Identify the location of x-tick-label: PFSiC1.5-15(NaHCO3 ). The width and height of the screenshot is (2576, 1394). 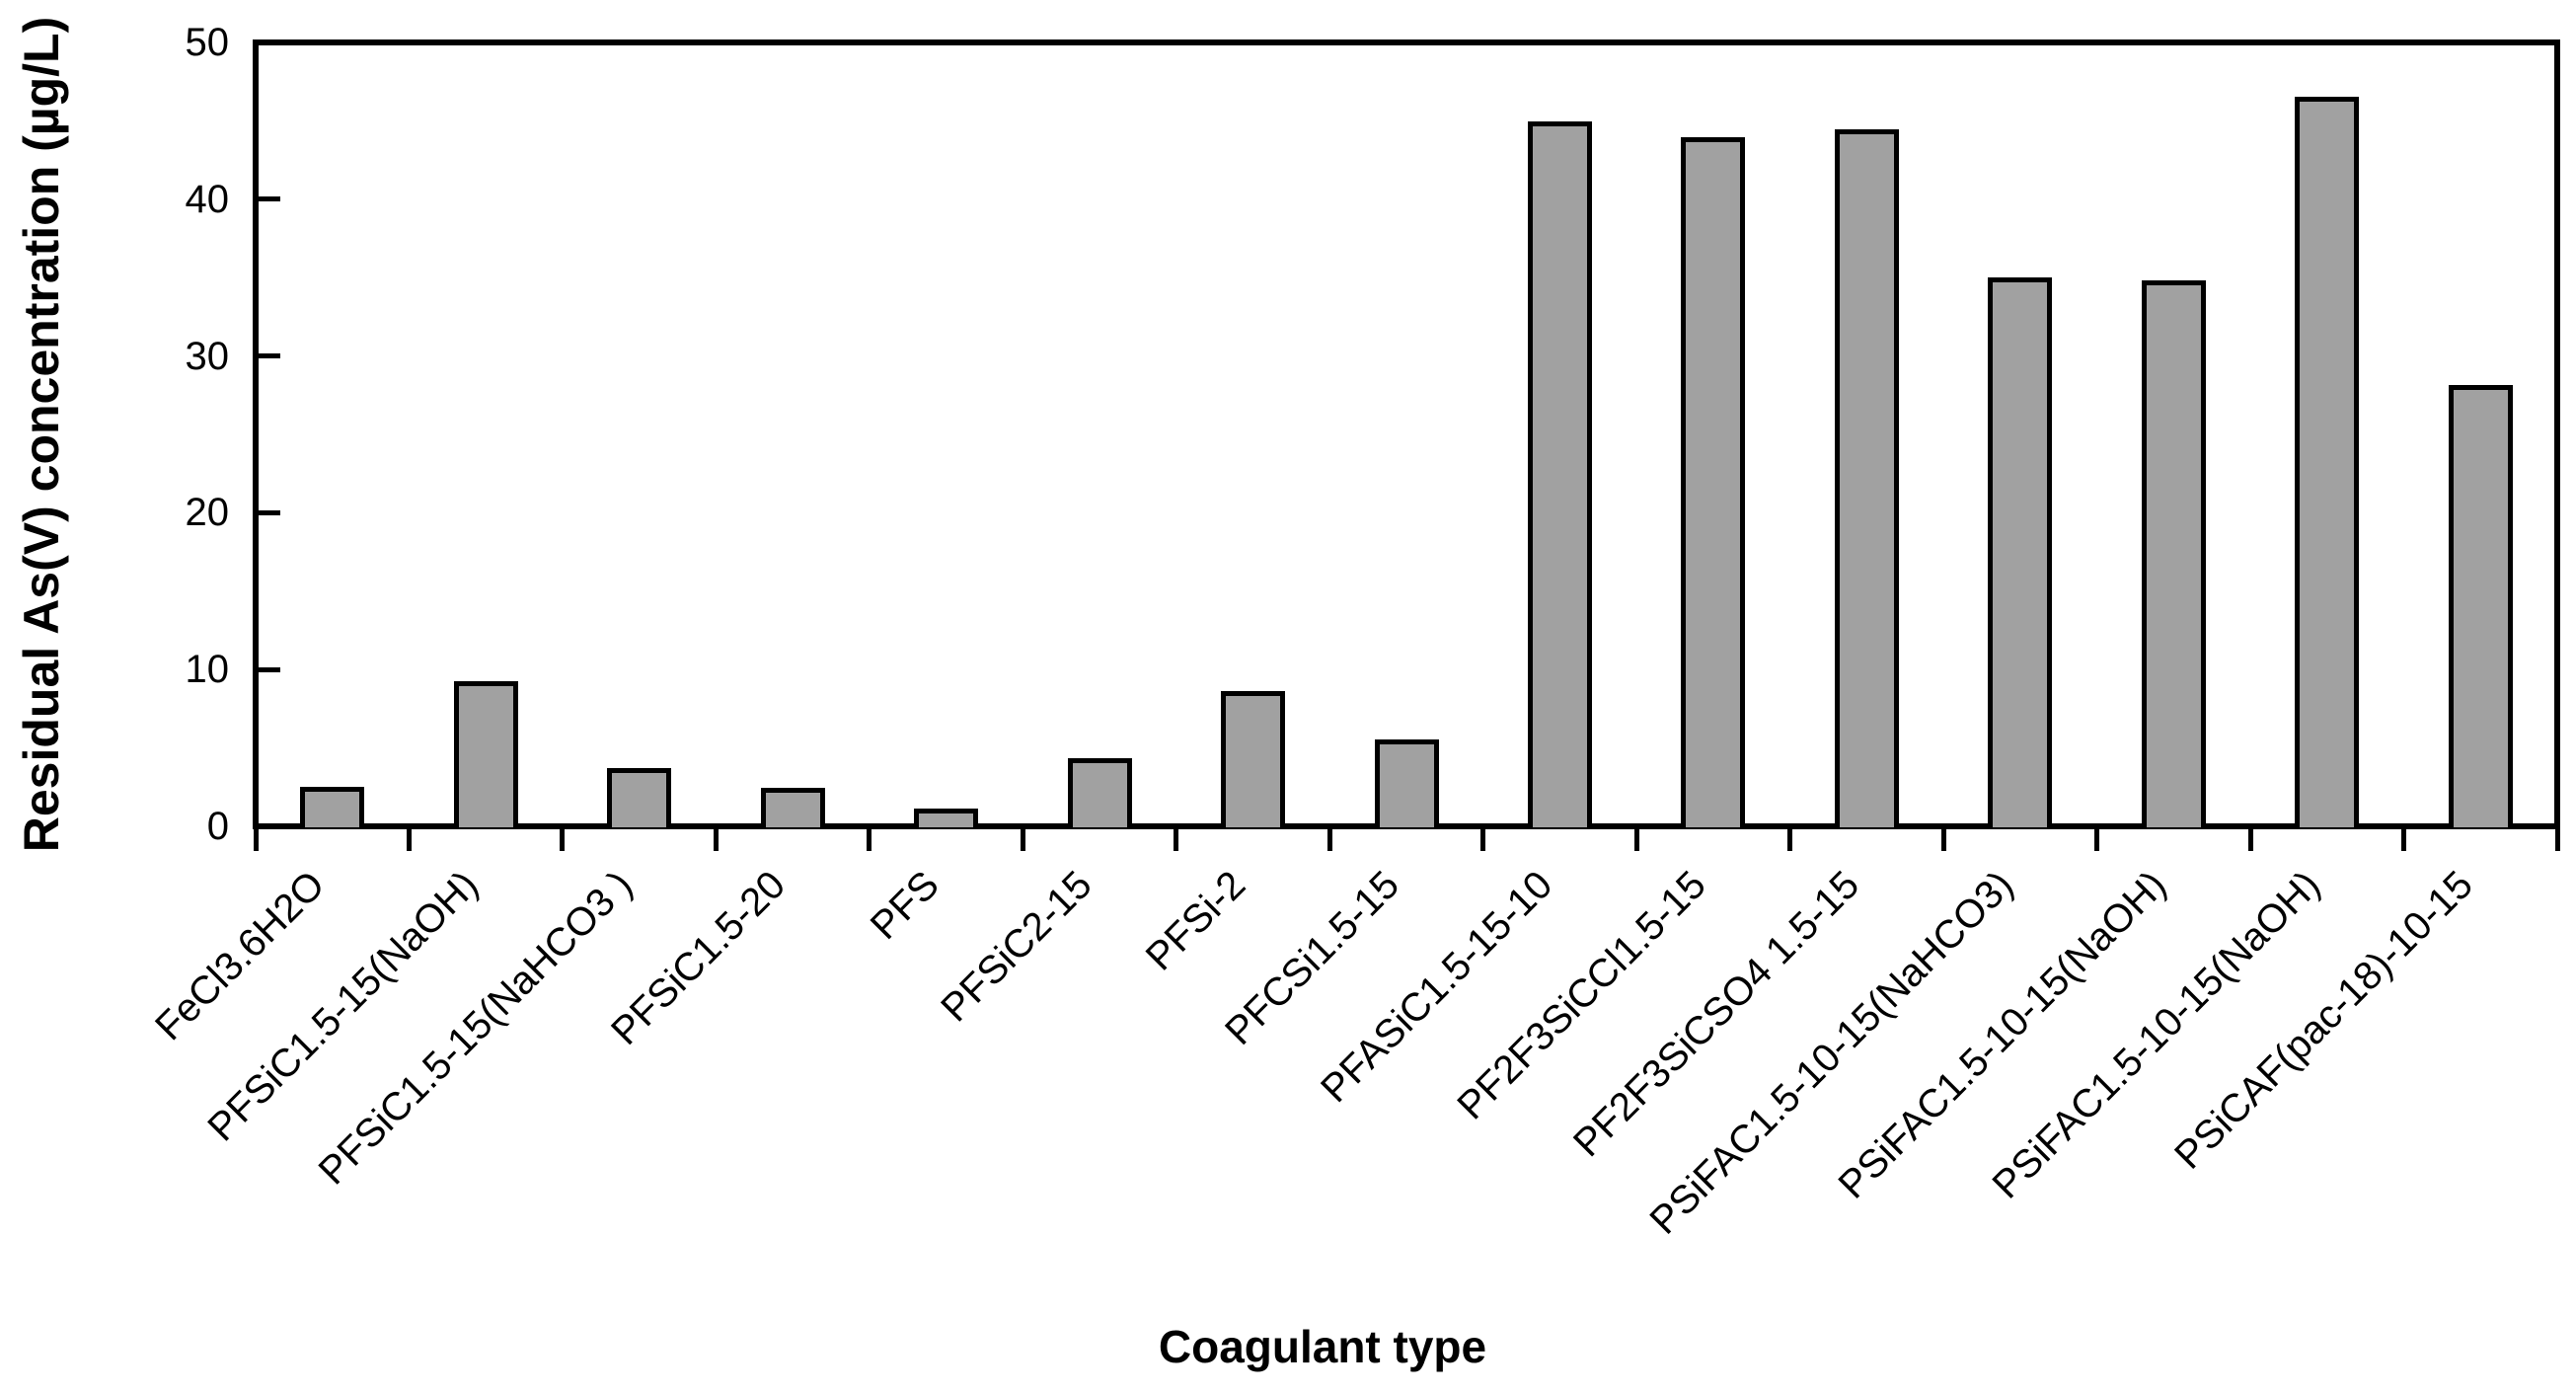
(475, 1028).